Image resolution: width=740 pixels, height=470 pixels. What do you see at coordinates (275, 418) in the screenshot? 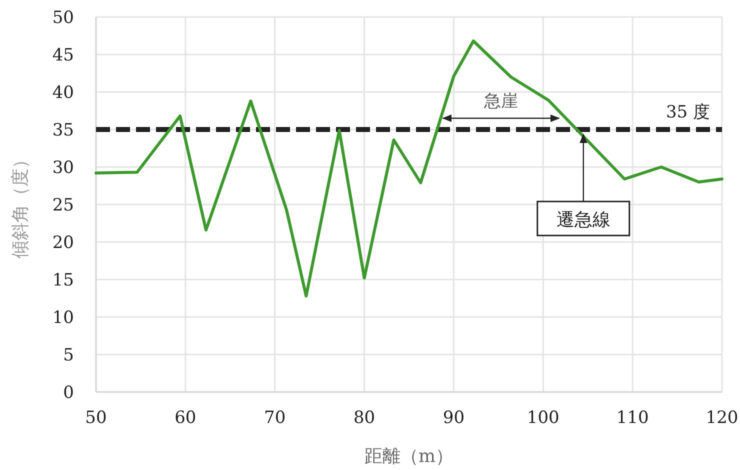
I see `x-tick-label: 70` at bounding box center [275, 418].